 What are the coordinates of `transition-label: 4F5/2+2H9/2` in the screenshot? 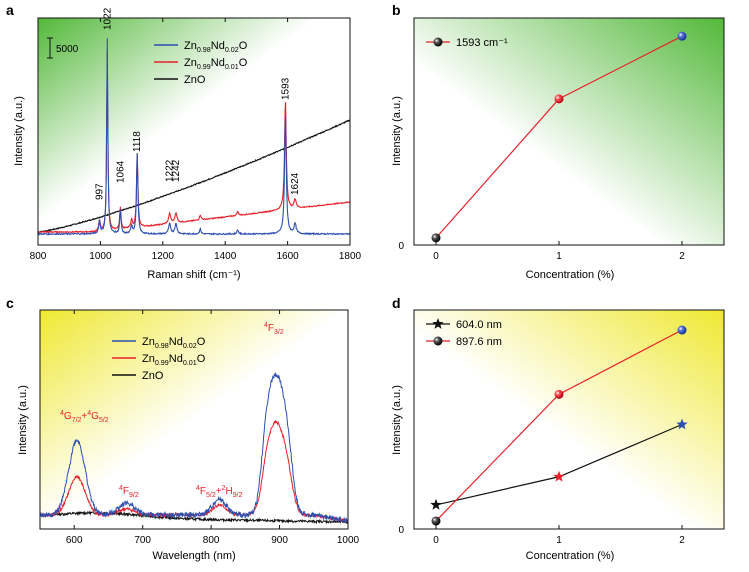 It's located at (219, 492).